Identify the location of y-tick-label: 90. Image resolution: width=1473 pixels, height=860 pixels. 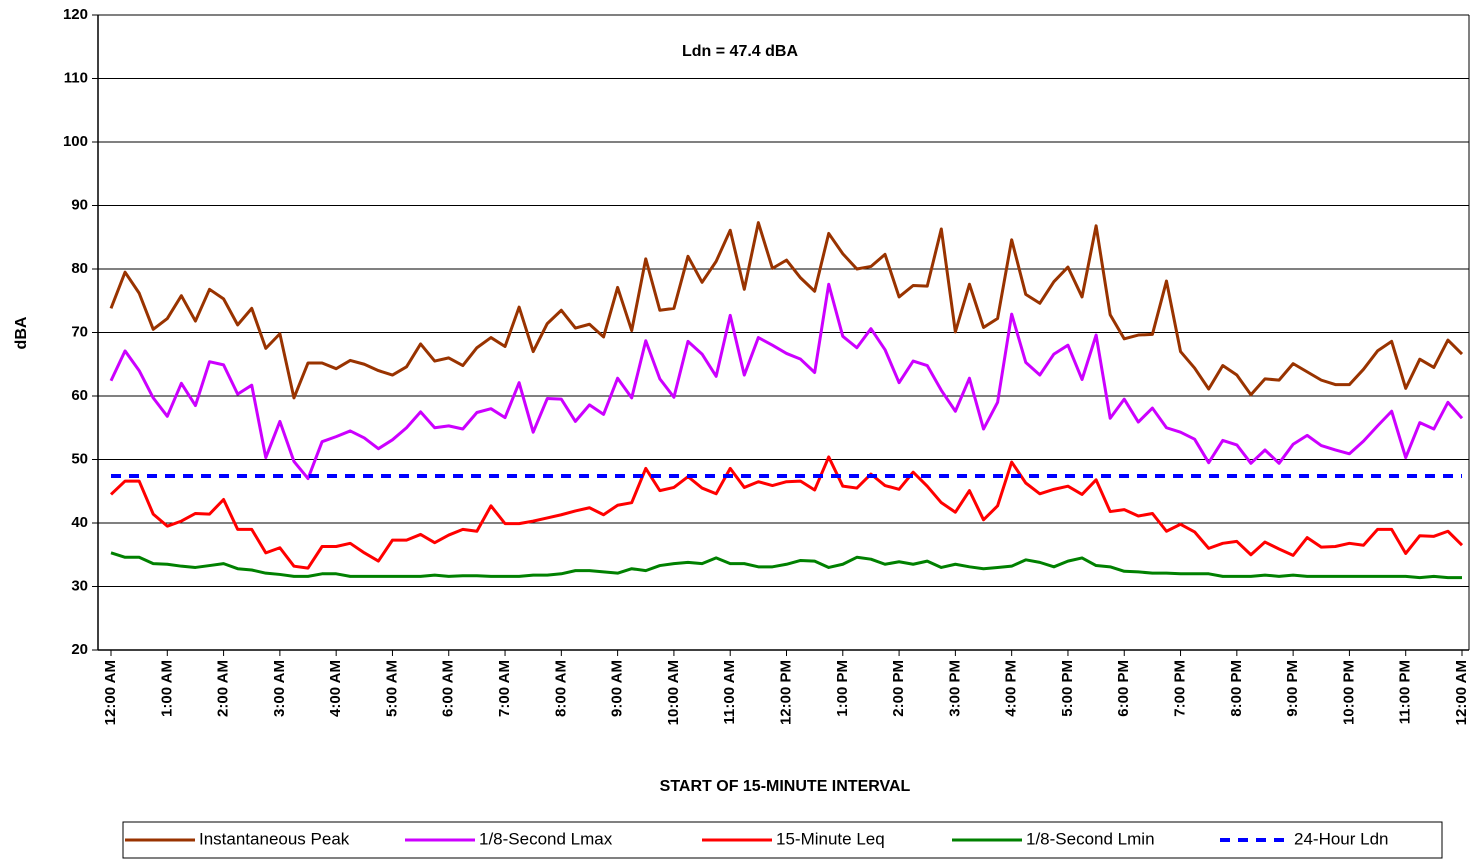
(79, 204).